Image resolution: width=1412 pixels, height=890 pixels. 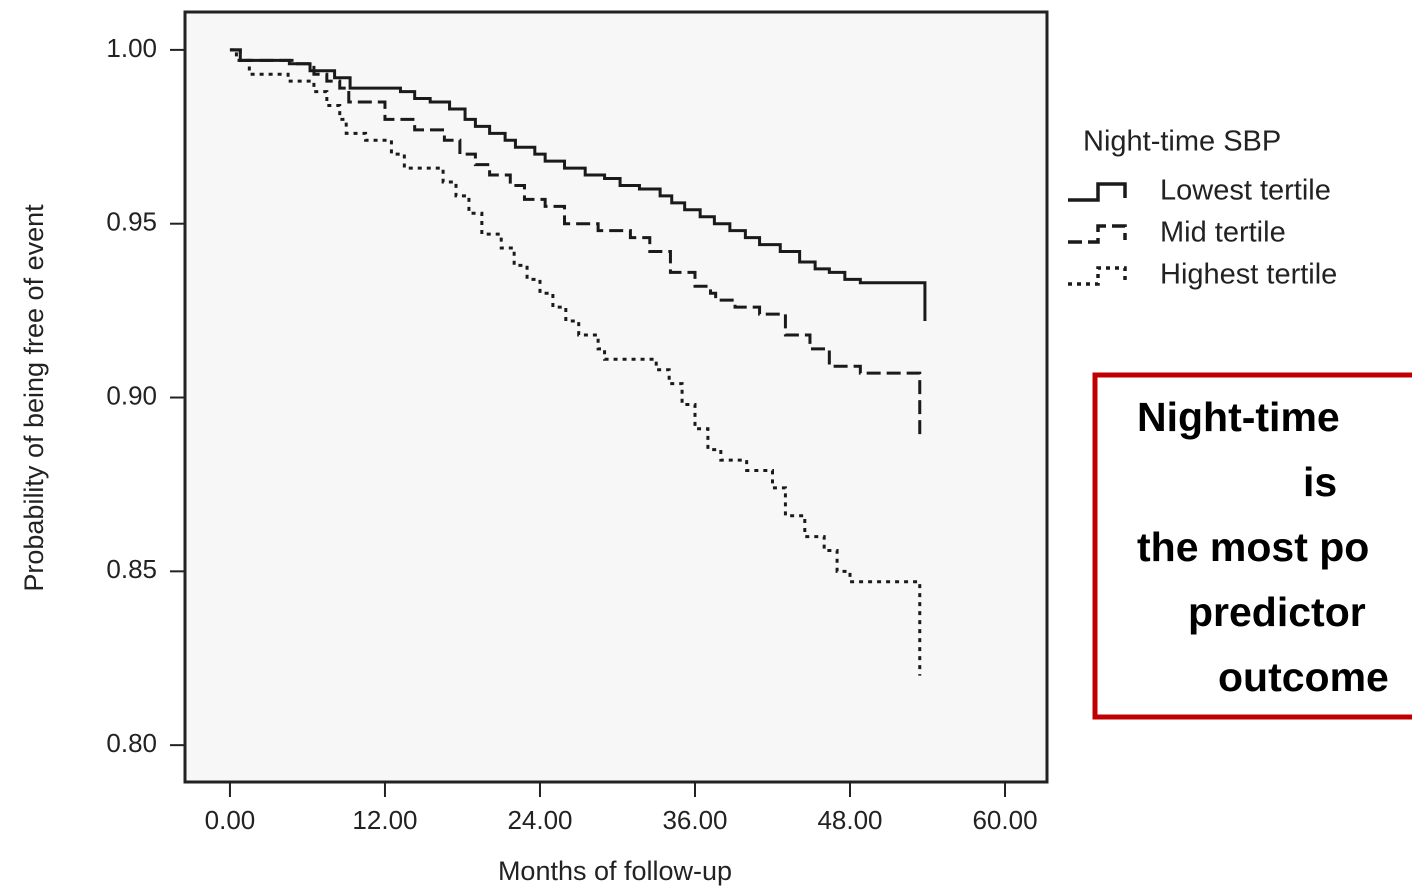 I want to click on x-tick-label: 36.00, so click(x=694, y=820).